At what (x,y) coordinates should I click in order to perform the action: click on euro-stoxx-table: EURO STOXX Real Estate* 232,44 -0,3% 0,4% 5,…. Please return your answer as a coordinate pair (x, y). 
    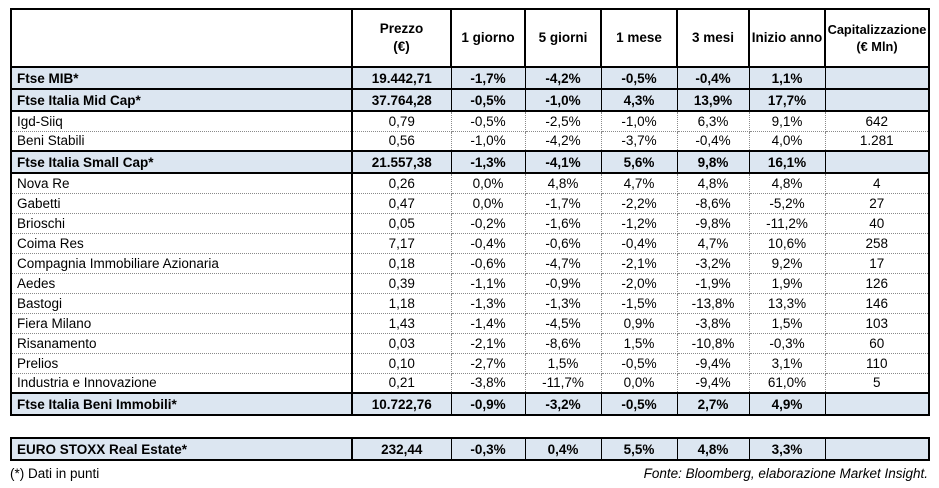
    Looking at the image, I should click on (470, 449).